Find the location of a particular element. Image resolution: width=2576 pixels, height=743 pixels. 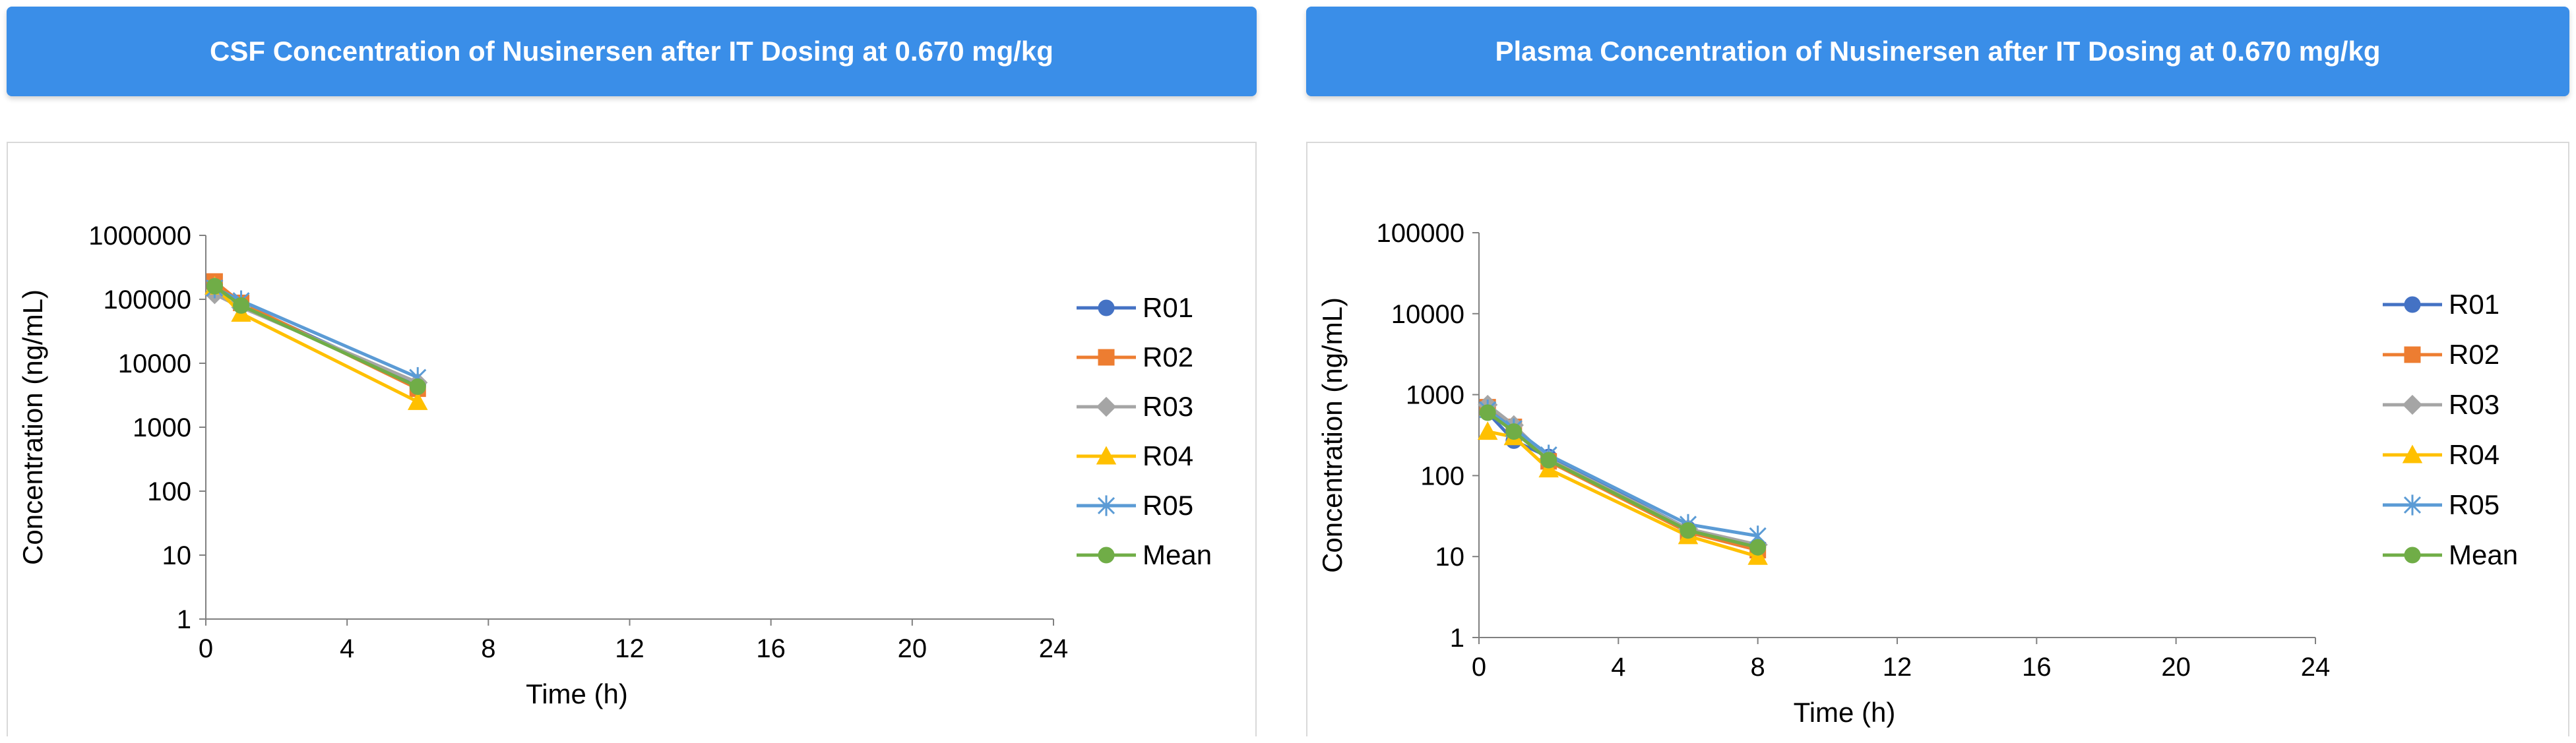

series-r02 is located at coordinates (1623, 478).